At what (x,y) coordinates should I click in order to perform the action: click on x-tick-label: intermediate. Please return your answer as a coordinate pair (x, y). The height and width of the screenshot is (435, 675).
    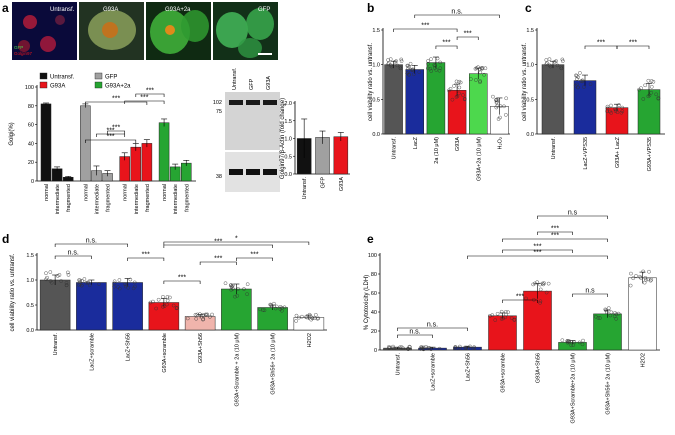
    Looking at the image, I should click on (58, 199).